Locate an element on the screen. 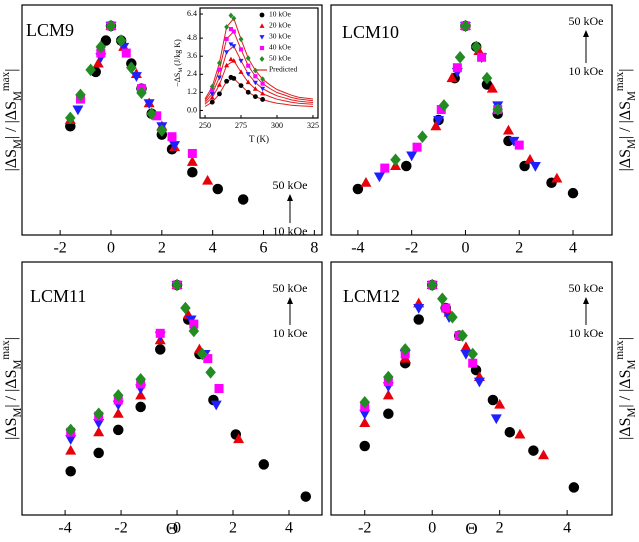 This screenshot has height=542, width=639. x-tick-label: 8 is located at coordinates (314, 248).